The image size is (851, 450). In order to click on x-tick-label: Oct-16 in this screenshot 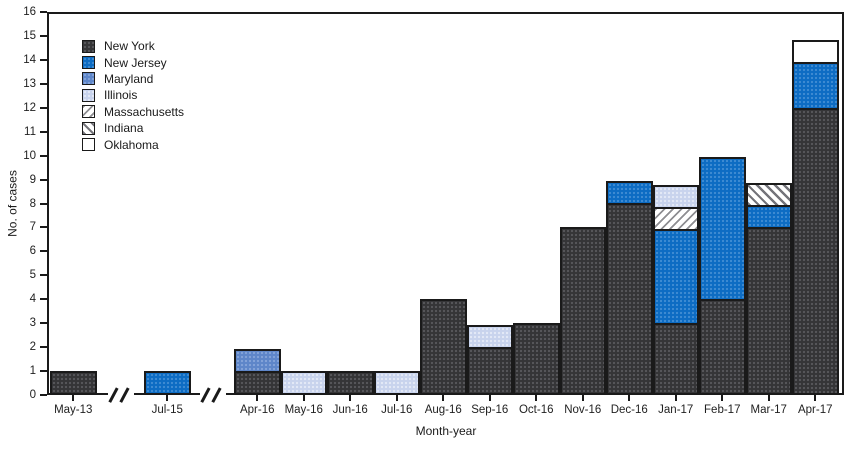, I will do `click(536, 410)`.